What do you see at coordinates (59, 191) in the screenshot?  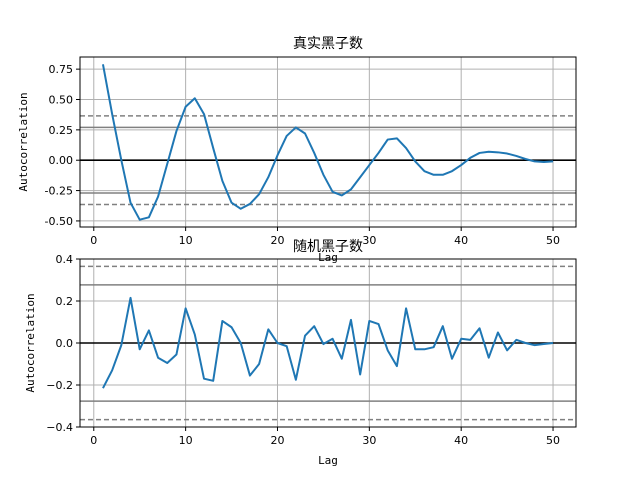 I see `y-tick-label: -0.25` at bounding box center [59, 191].